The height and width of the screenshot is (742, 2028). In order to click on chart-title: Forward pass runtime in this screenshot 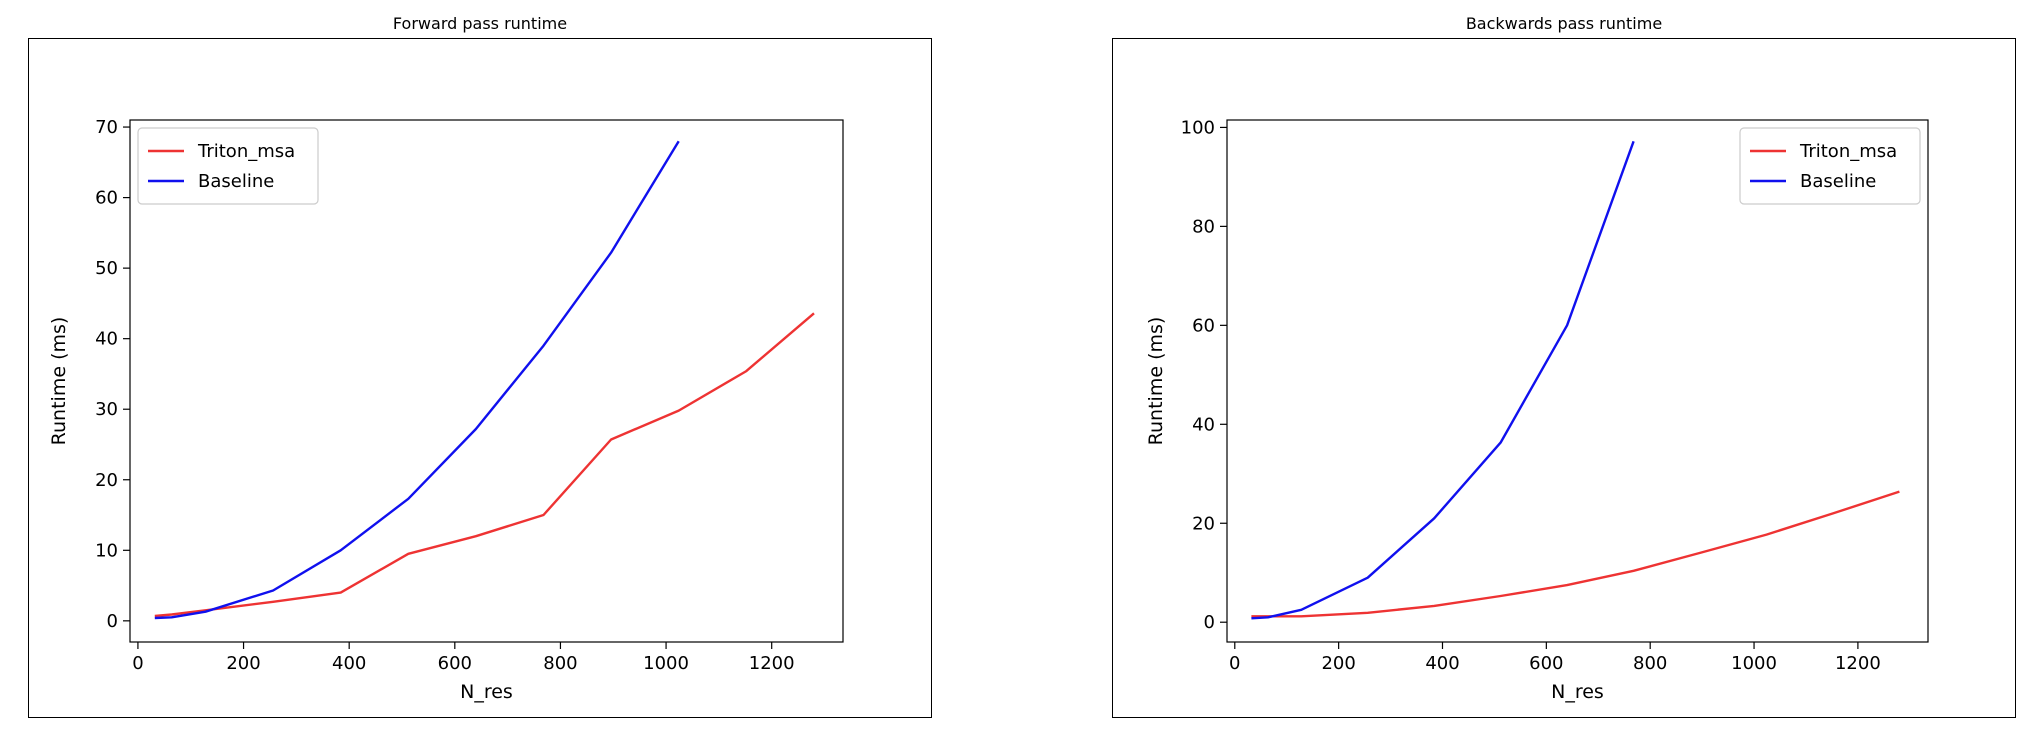, I will do `click(480, 23)`.